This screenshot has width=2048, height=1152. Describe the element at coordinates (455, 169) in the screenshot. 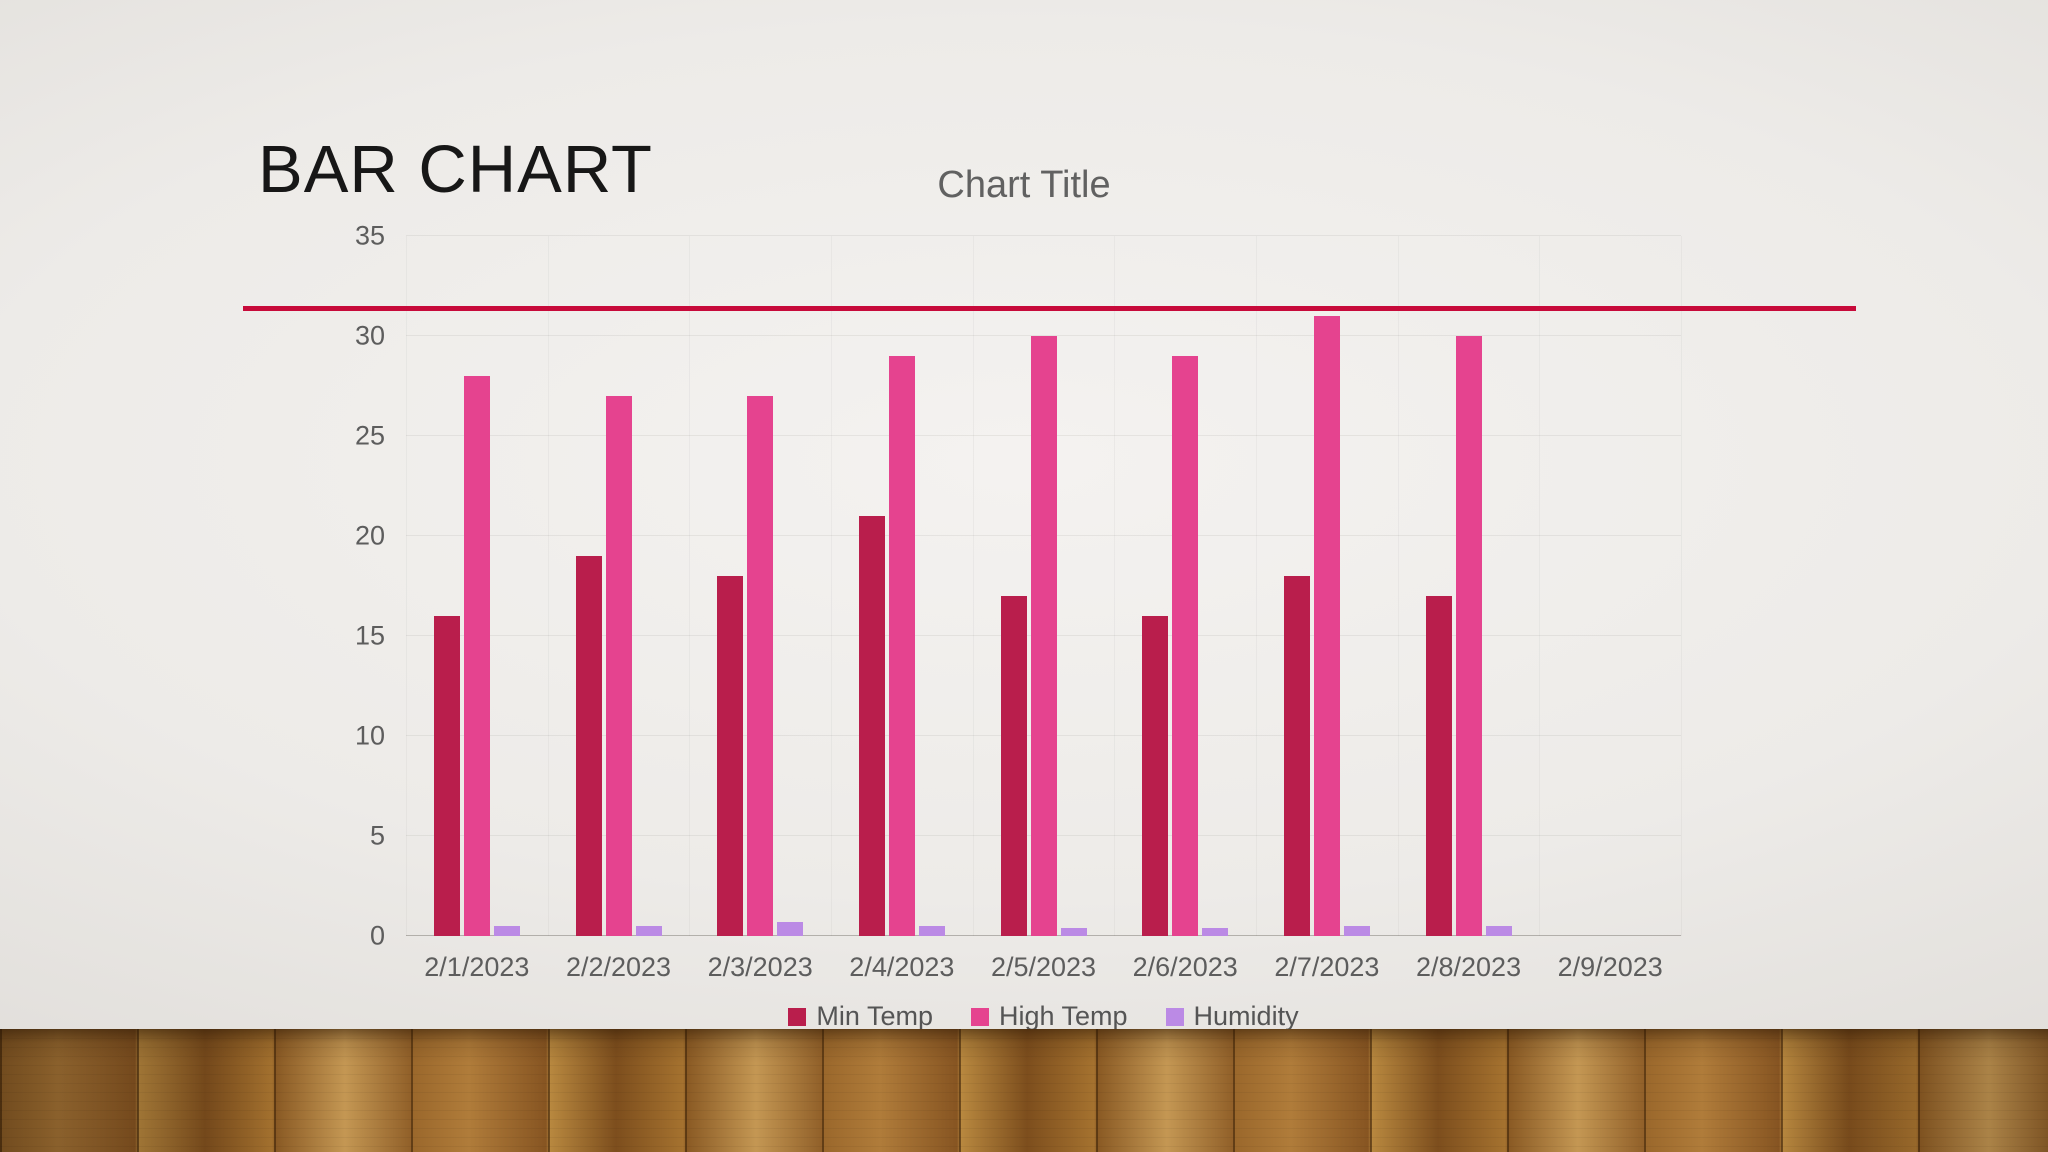

I see `slide-title: BAR CHART` at that location.